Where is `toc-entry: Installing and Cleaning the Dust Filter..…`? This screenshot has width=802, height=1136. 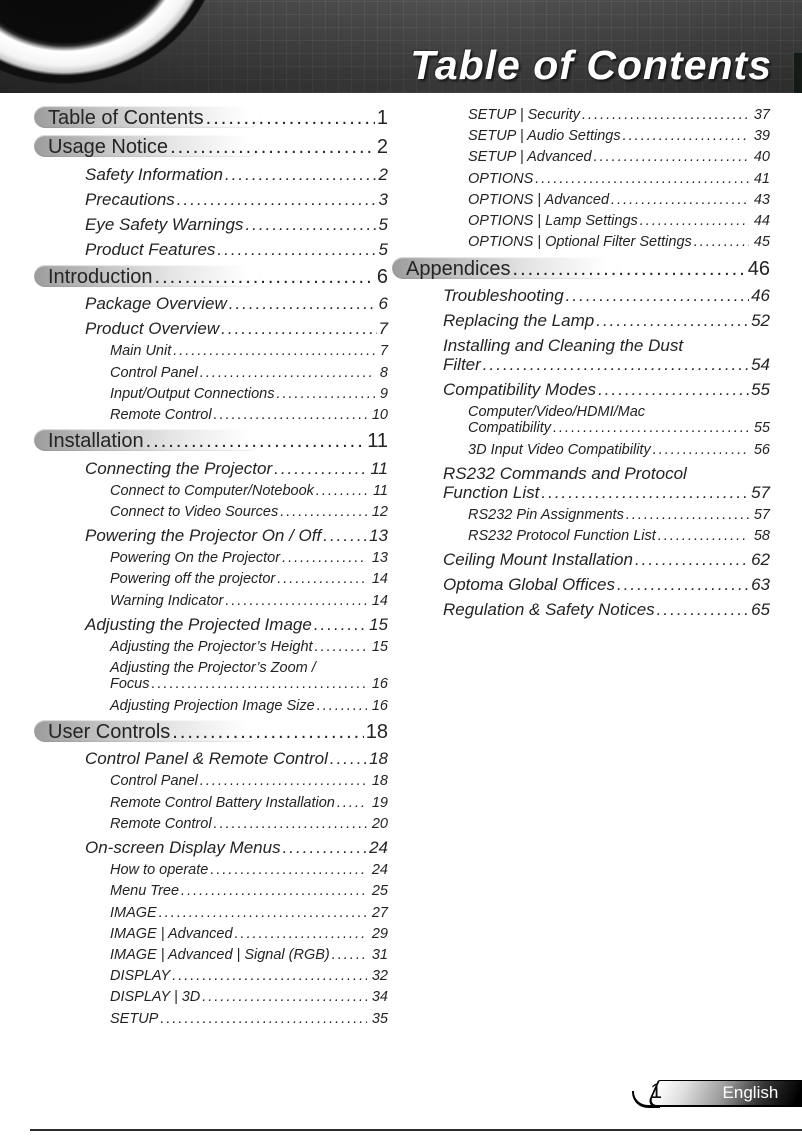 toc-entry: Installing and Cleaning the Dust Filter..… is located at coordinates (606, 355).